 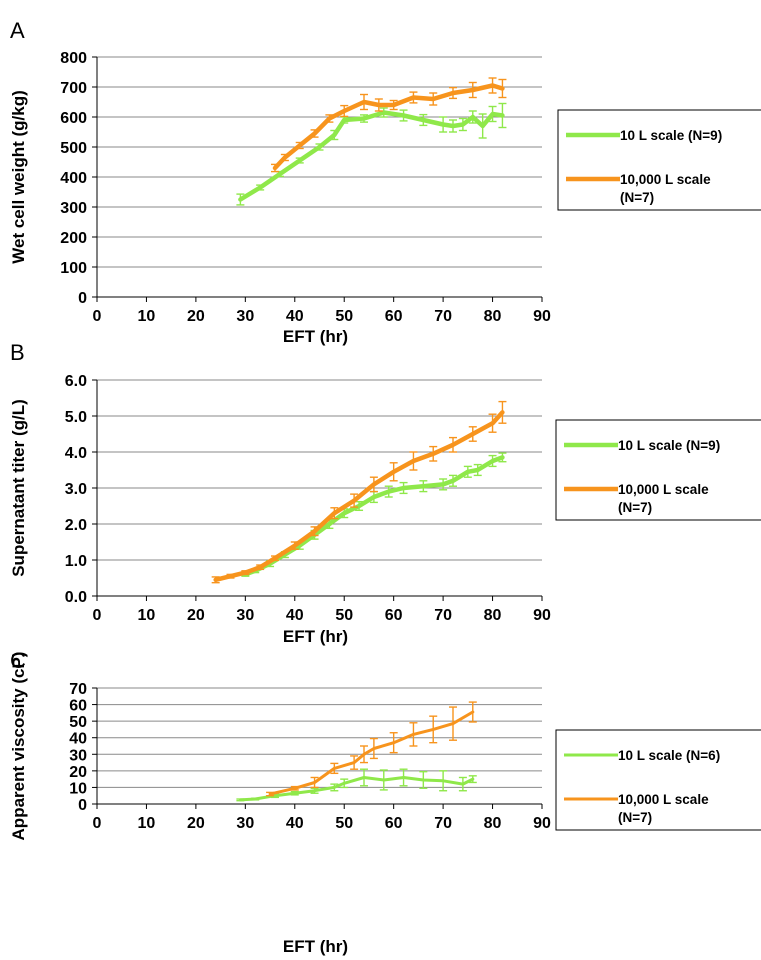 What do you see at coordinates (76, 525) in the screenshot?
I see `y-tick-label: 2.0` at bounding box center [76, 525].